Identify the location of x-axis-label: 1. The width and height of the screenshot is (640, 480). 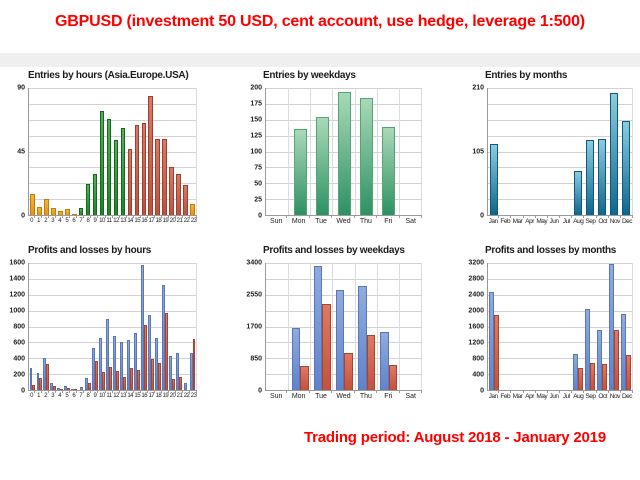
(39, 221).